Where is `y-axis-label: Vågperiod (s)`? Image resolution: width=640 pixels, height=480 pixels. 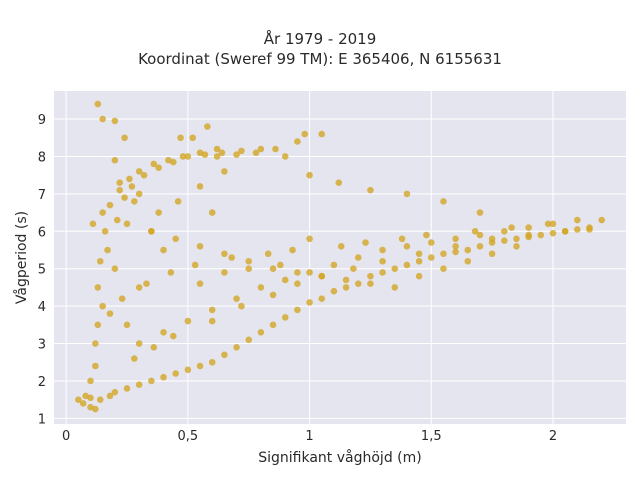 y-axis-label: Vågperiod (s) is located at coordinates (21, 257).